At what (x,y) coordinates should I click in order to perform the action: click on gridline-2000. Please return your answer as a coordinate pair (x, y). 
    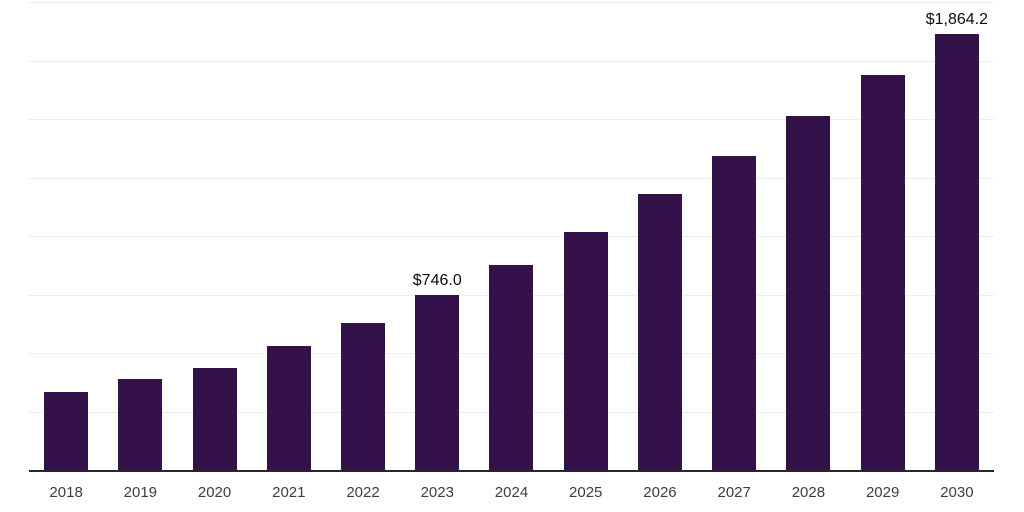
    Looking at the image, I should click on (511, 2).